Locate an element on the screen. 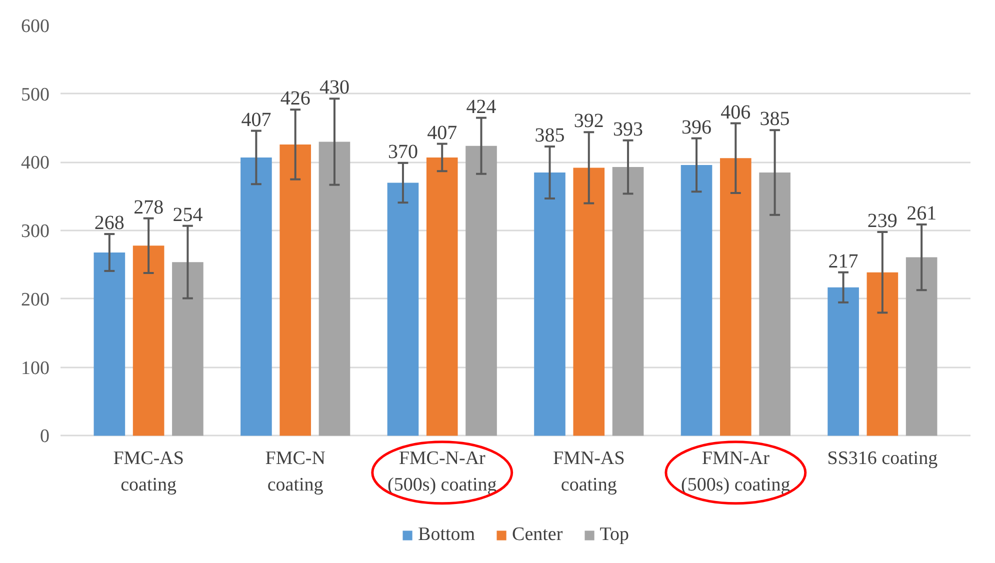 The height and width of the screenshot is (563, 995). y-tick-label: 500 is located at coordinates (35, 95).